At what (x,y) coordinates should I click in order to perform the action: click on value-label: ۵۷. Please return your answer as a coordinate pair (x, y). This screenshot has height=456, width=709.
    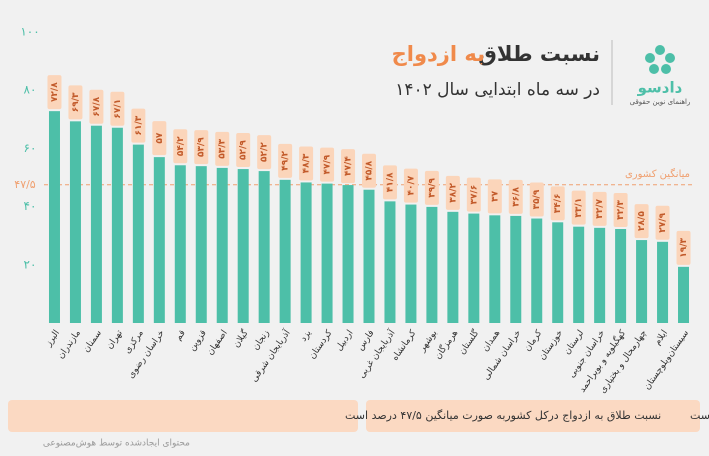
    Looking at the image, I should click on (160, 137).